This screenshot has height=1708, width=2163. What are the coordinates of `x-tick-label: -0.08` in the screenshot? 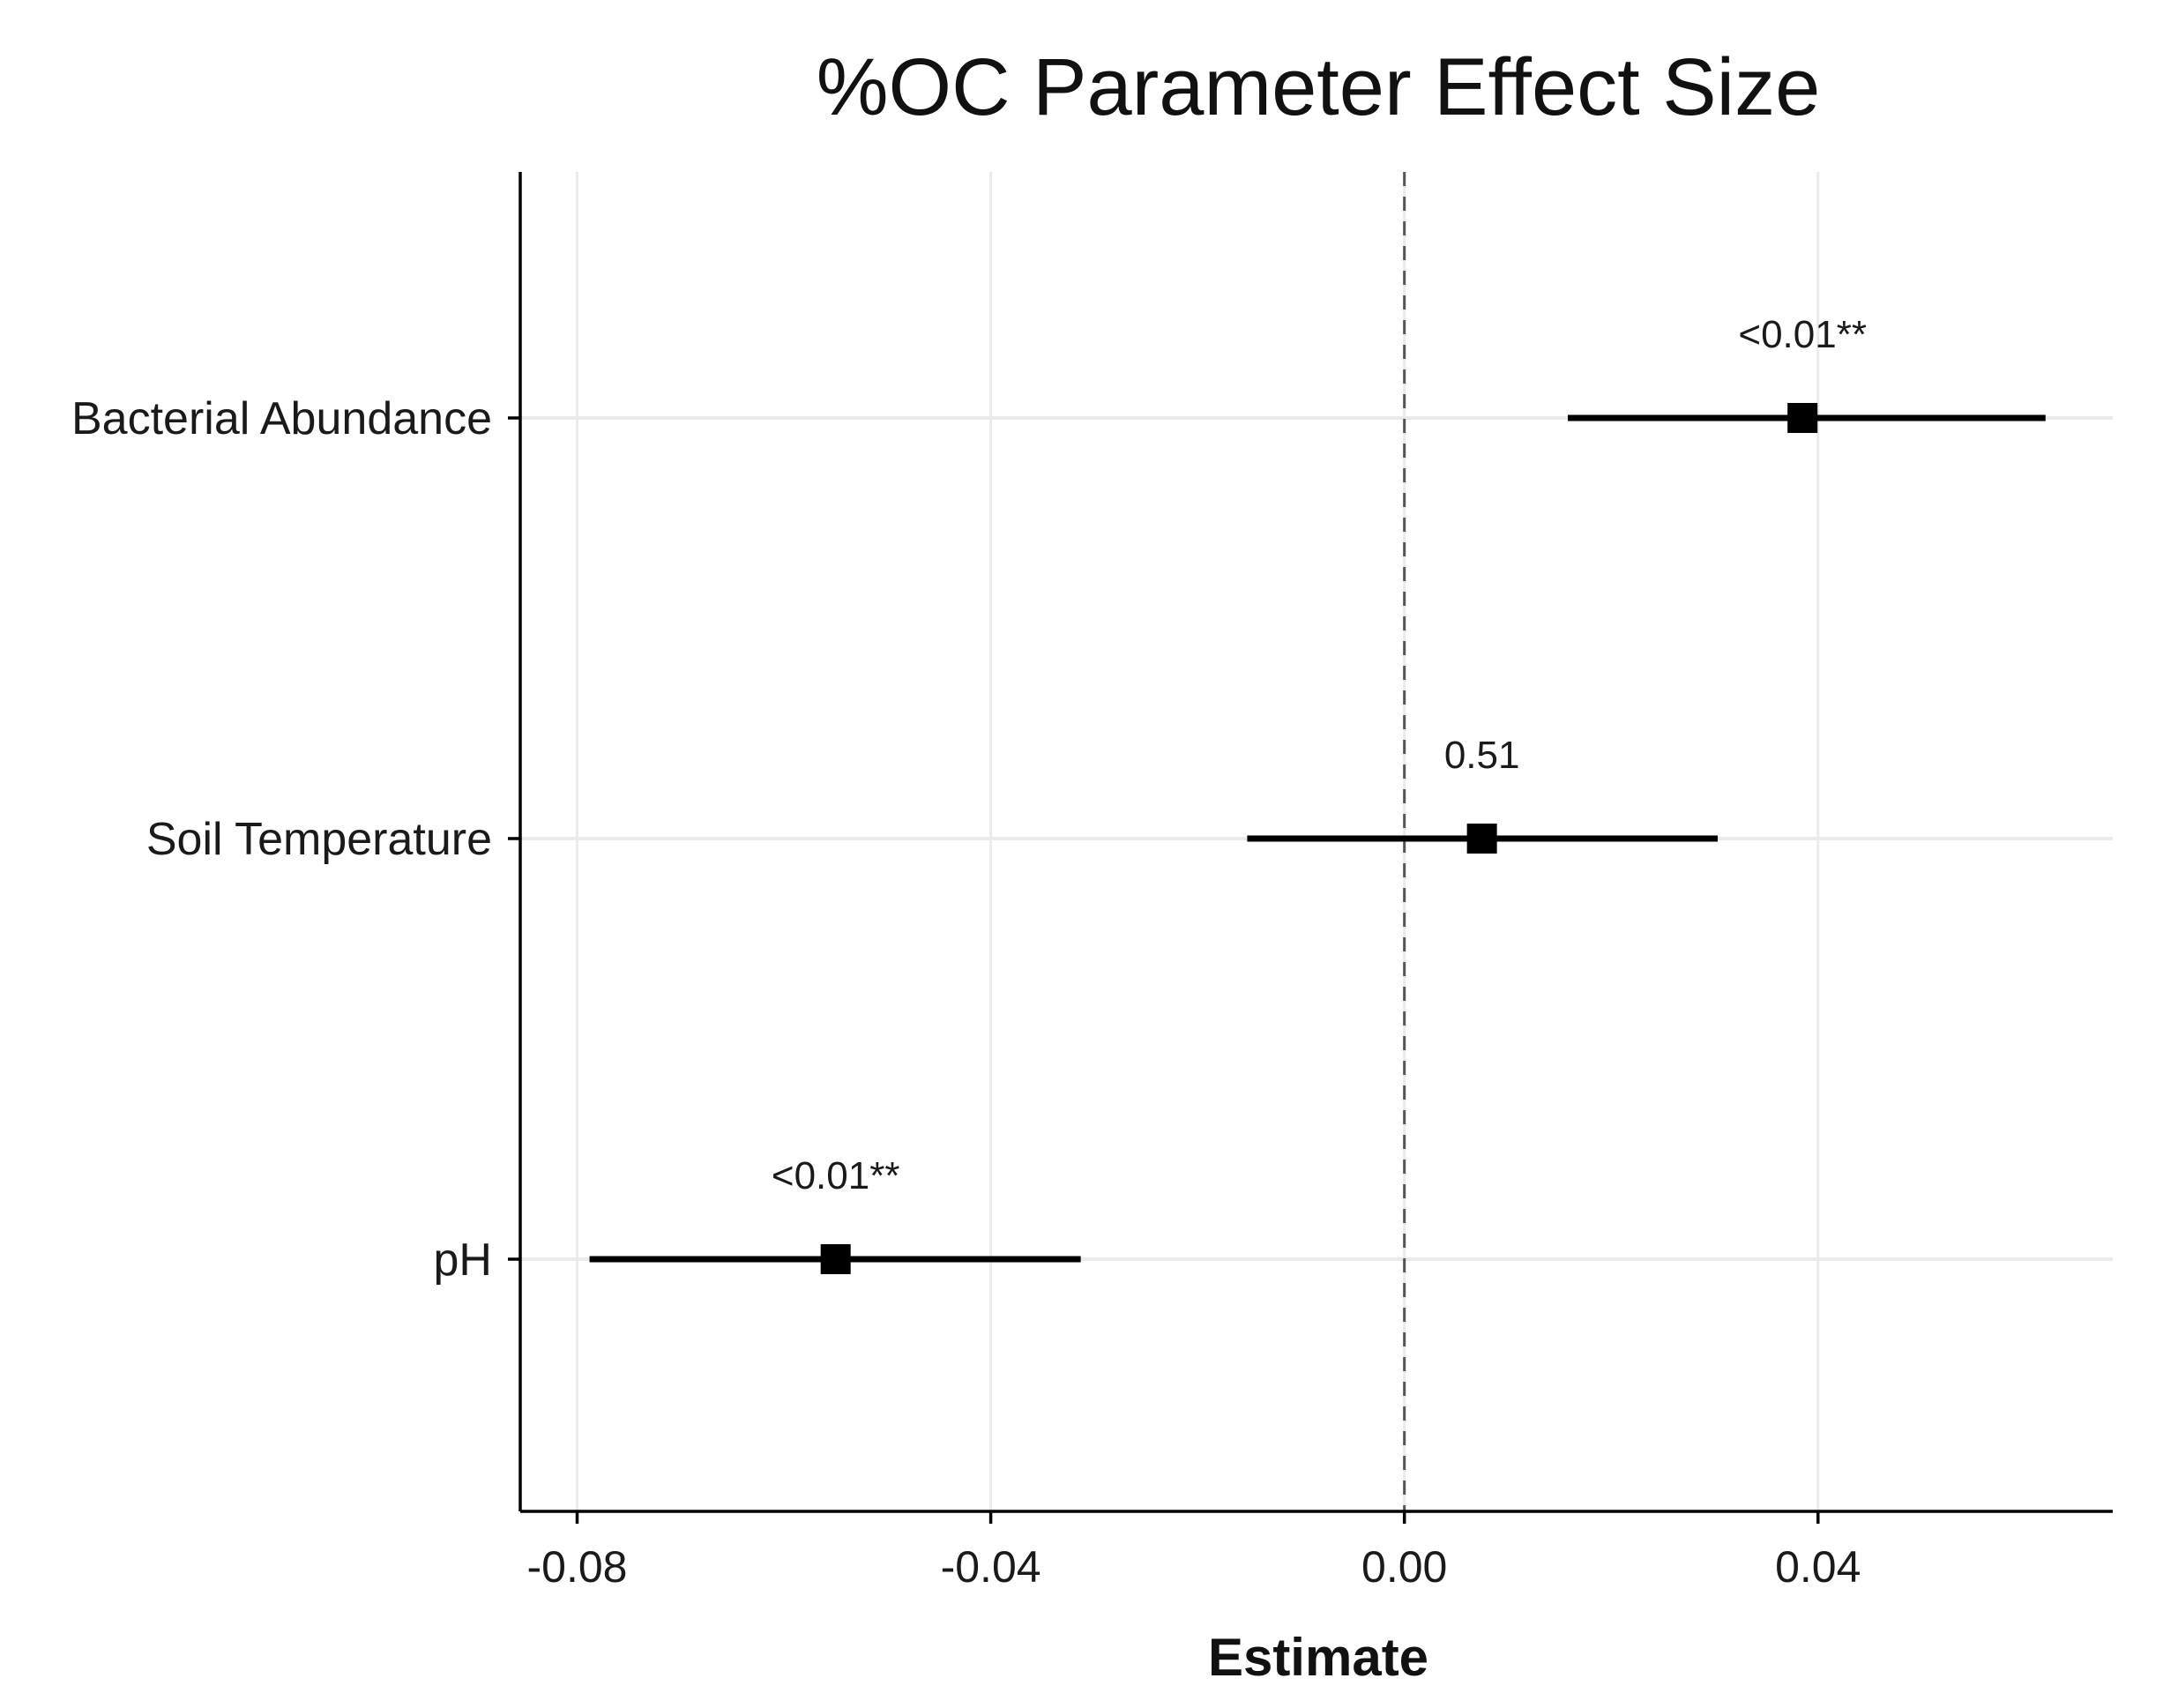 It's located at (577, 1567).